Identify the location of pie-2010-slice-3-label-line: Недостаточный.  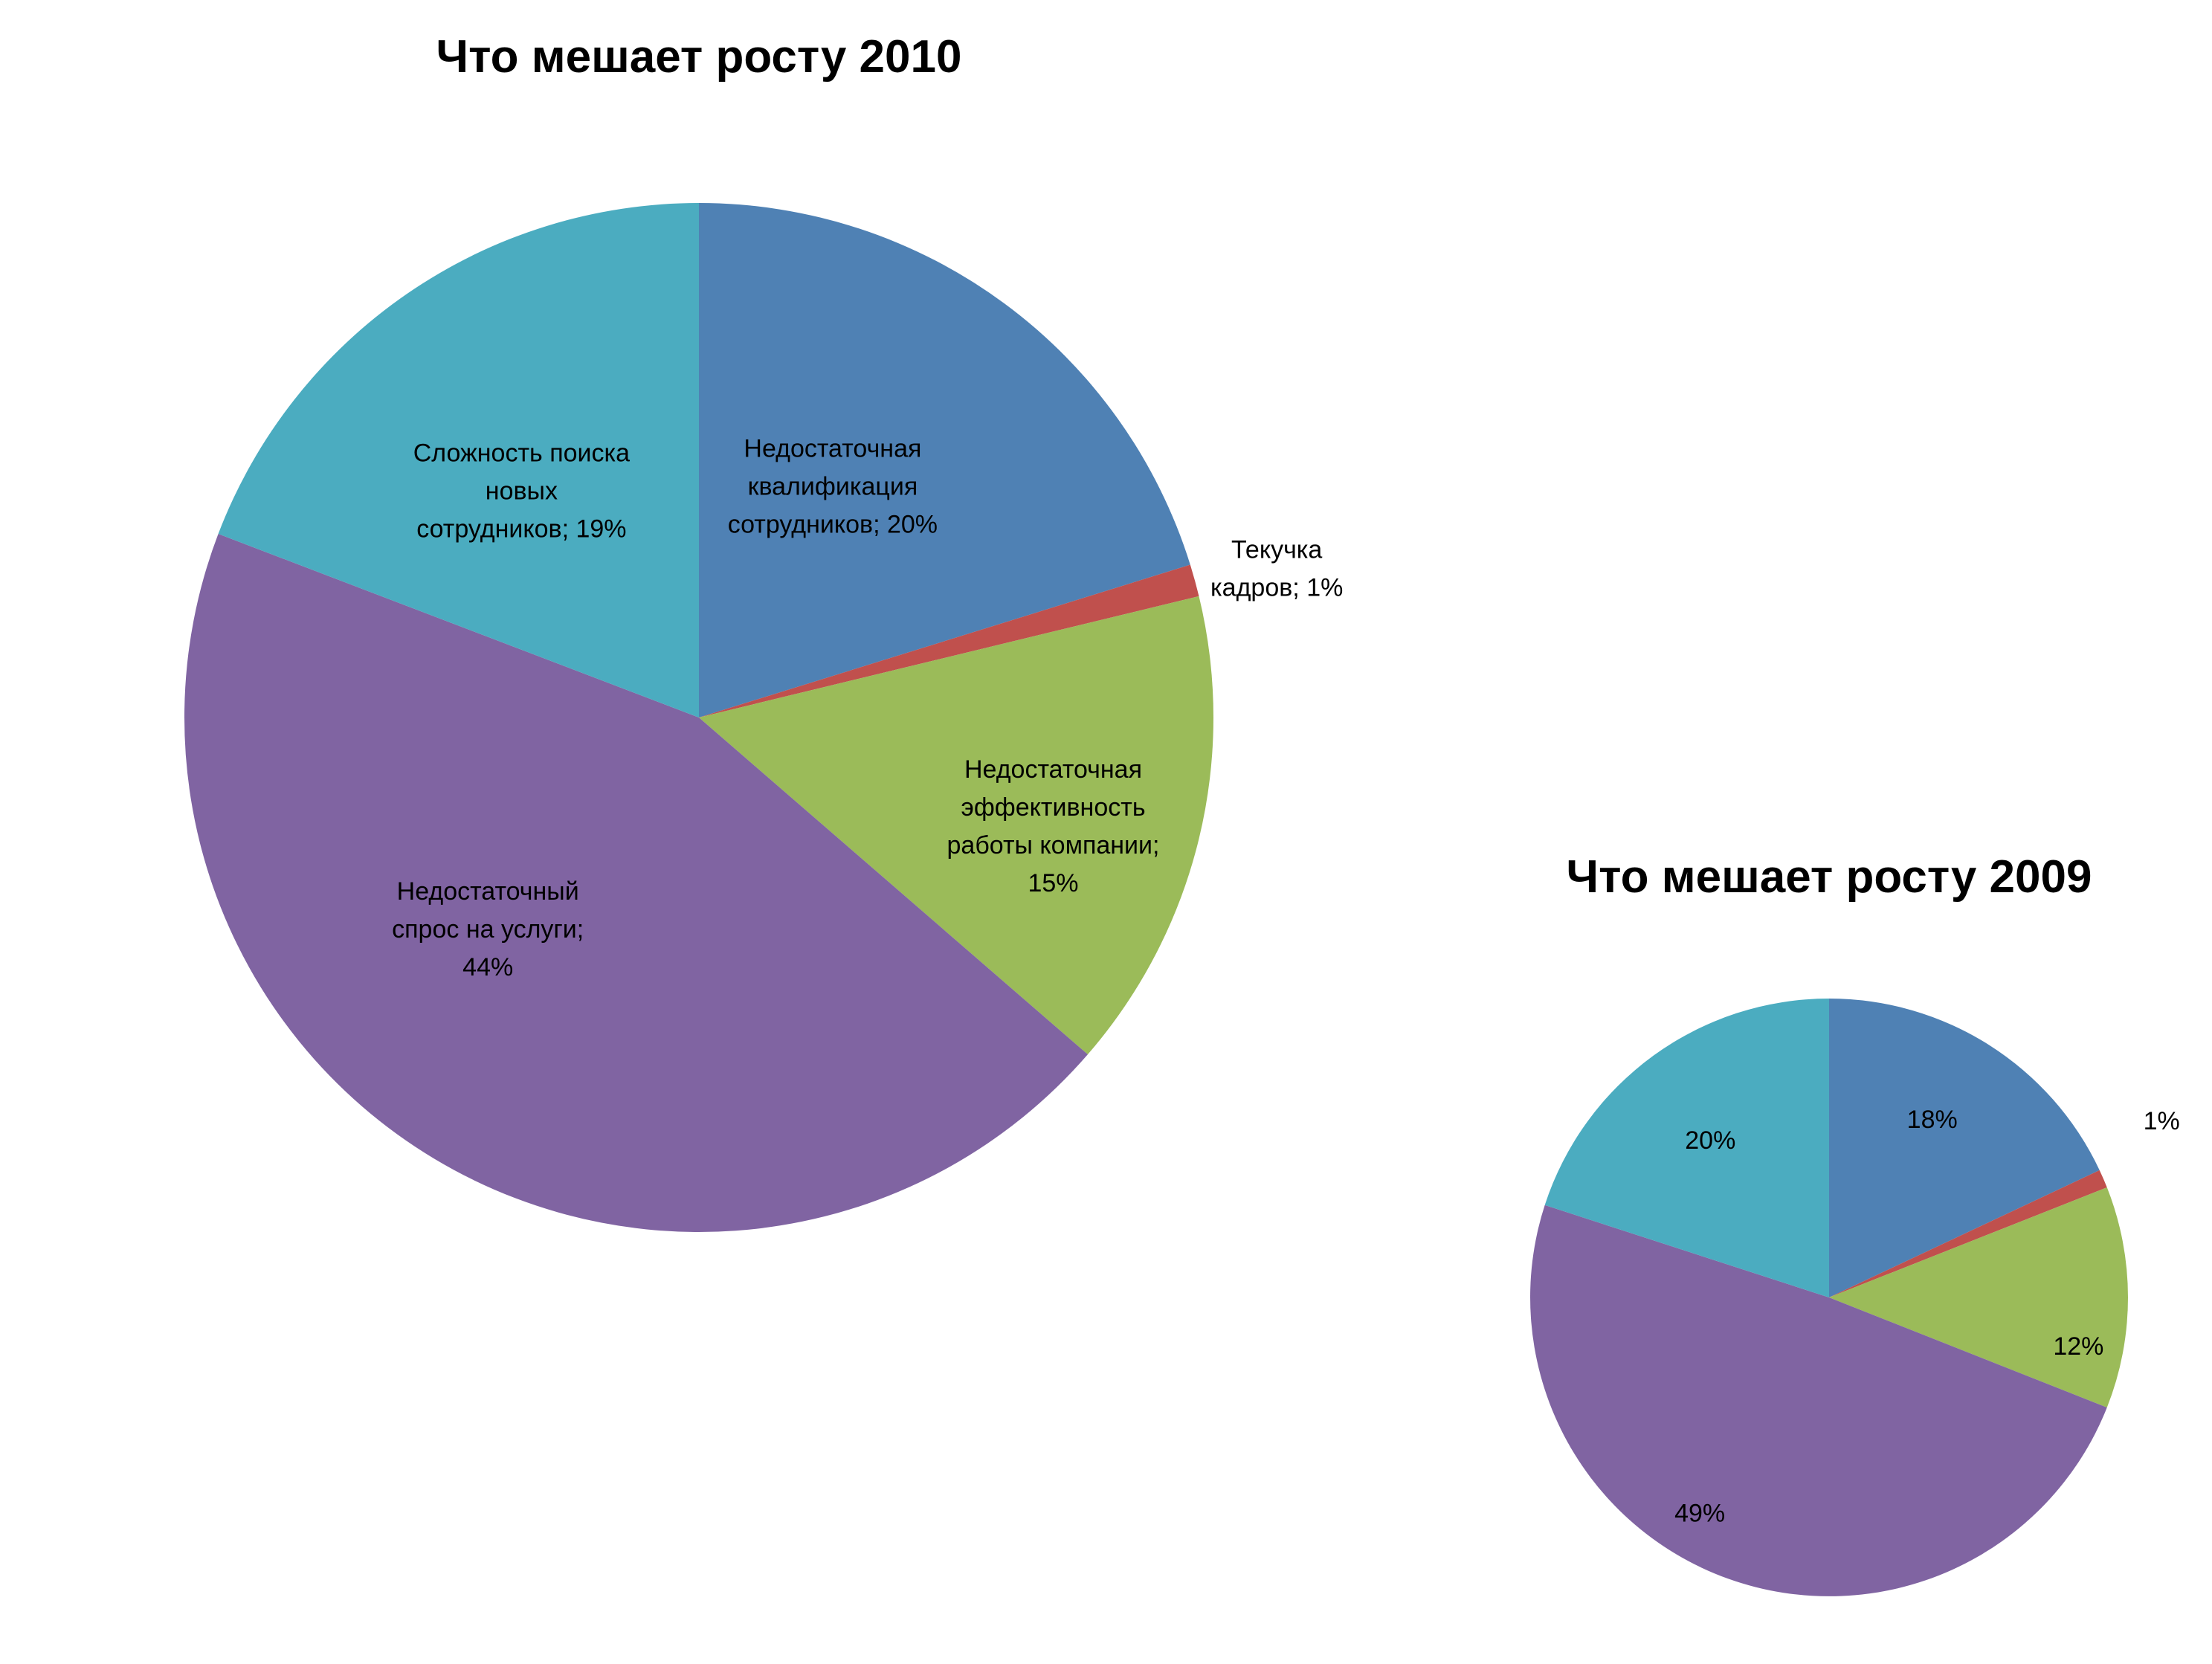
(488, 891).